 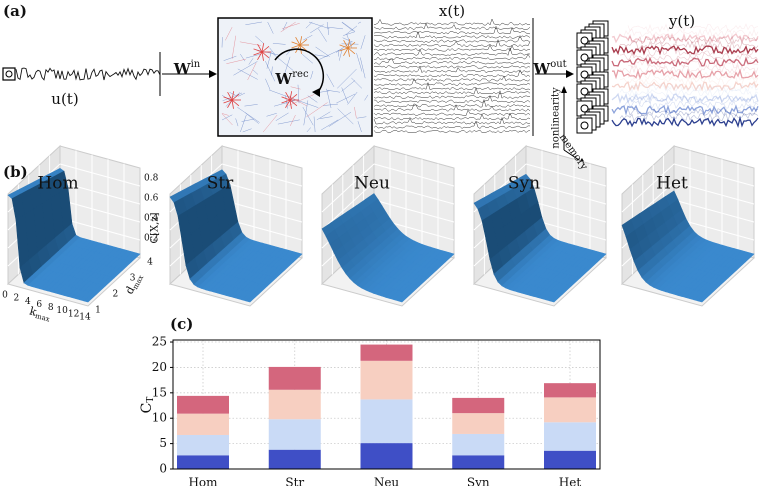 I want to click on d-tick-label: 3, so click(x=133, y=279).